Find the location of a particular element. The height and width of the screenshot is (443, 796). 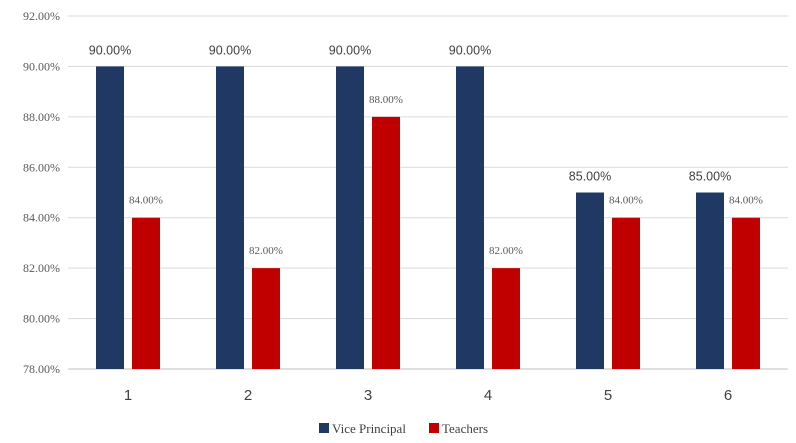

x-tick-label: 1 is located at coordinates (128, 395).